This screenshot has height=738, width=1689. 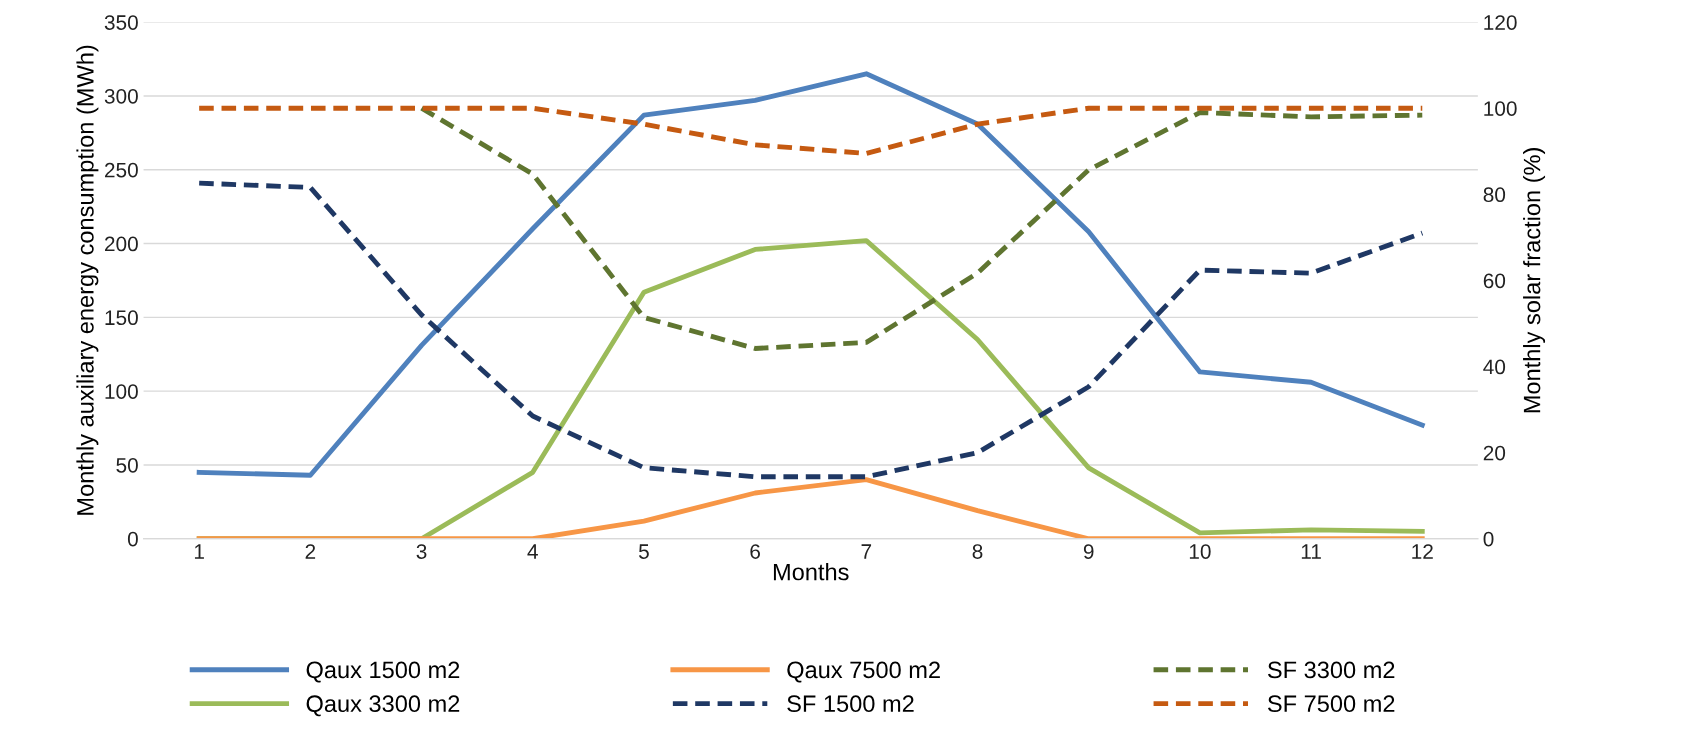 I want to click on y-tick-label: 50, so click(x=127, y=465).